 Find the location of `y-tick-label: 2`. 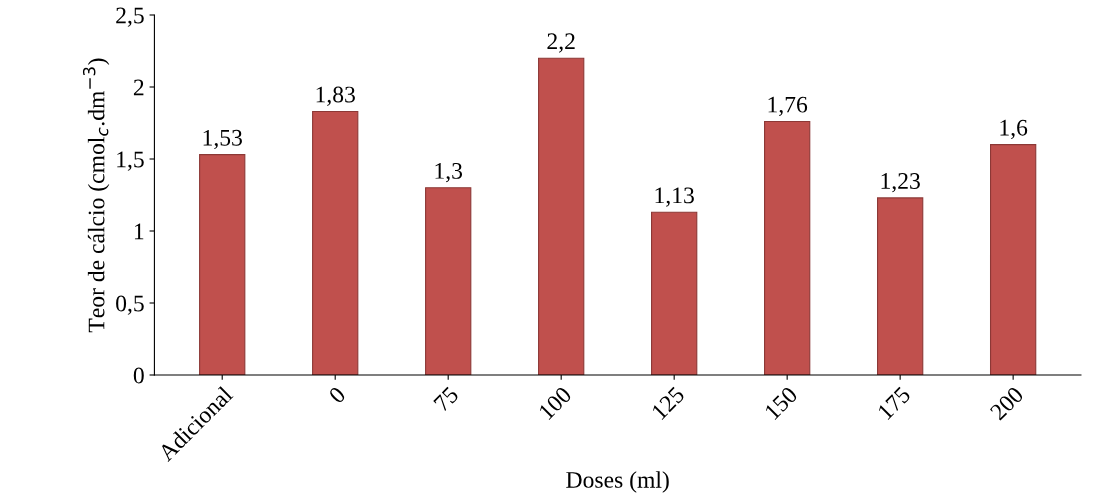

y-tick-label: 2 is located at coordinates (138, 87).